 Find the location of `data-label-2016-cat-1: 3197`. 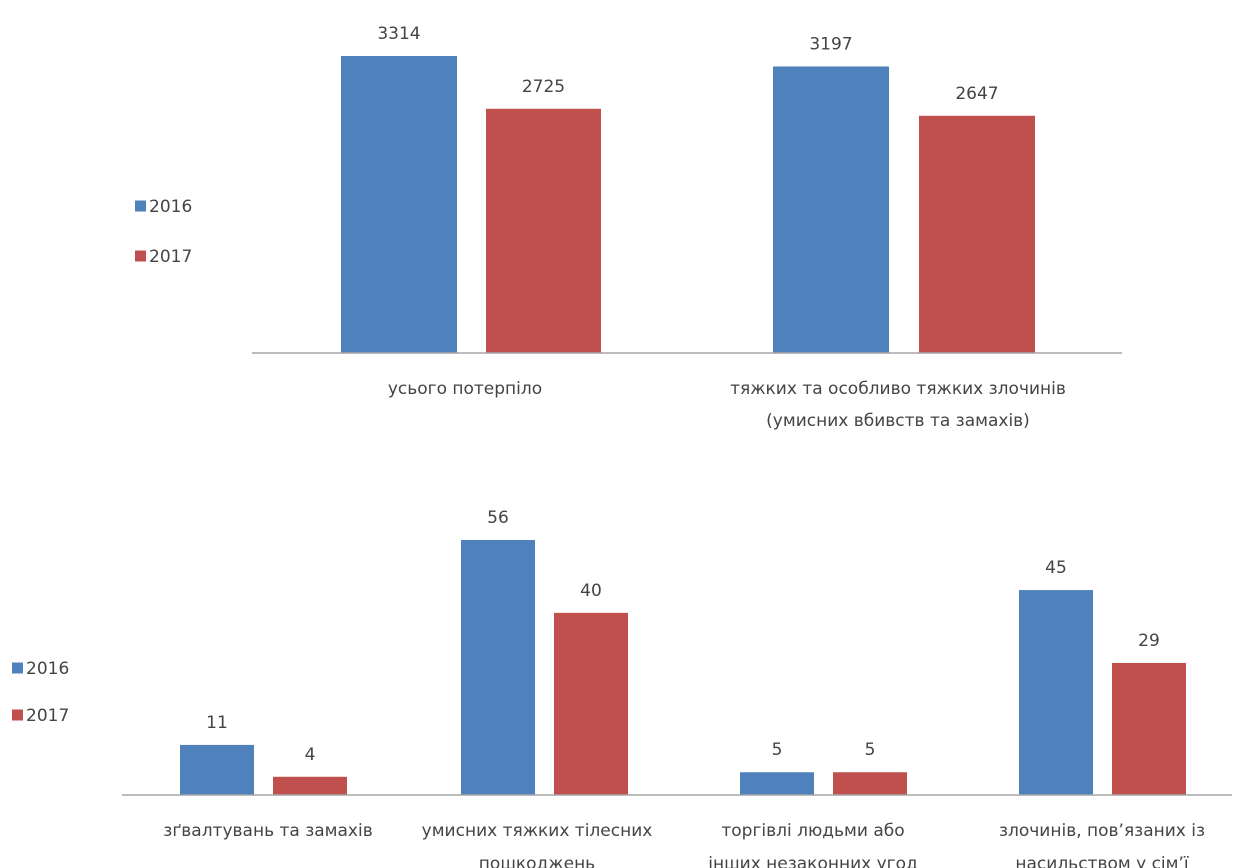

data-label-2016-cat-1: 3197 is located at coordinates (830, 44).